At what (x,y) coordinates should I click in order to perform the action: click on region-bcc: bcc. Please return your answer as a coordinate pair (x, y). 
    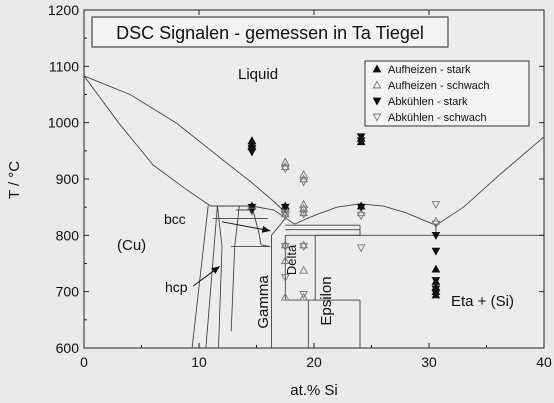
    Looking at the image, I should click on (175, 219).